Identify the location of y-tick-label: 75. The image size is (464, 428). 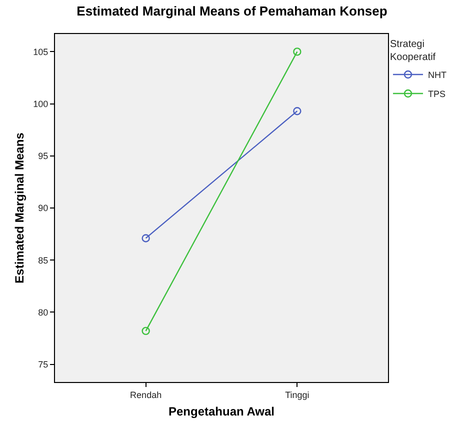
(43, 364).